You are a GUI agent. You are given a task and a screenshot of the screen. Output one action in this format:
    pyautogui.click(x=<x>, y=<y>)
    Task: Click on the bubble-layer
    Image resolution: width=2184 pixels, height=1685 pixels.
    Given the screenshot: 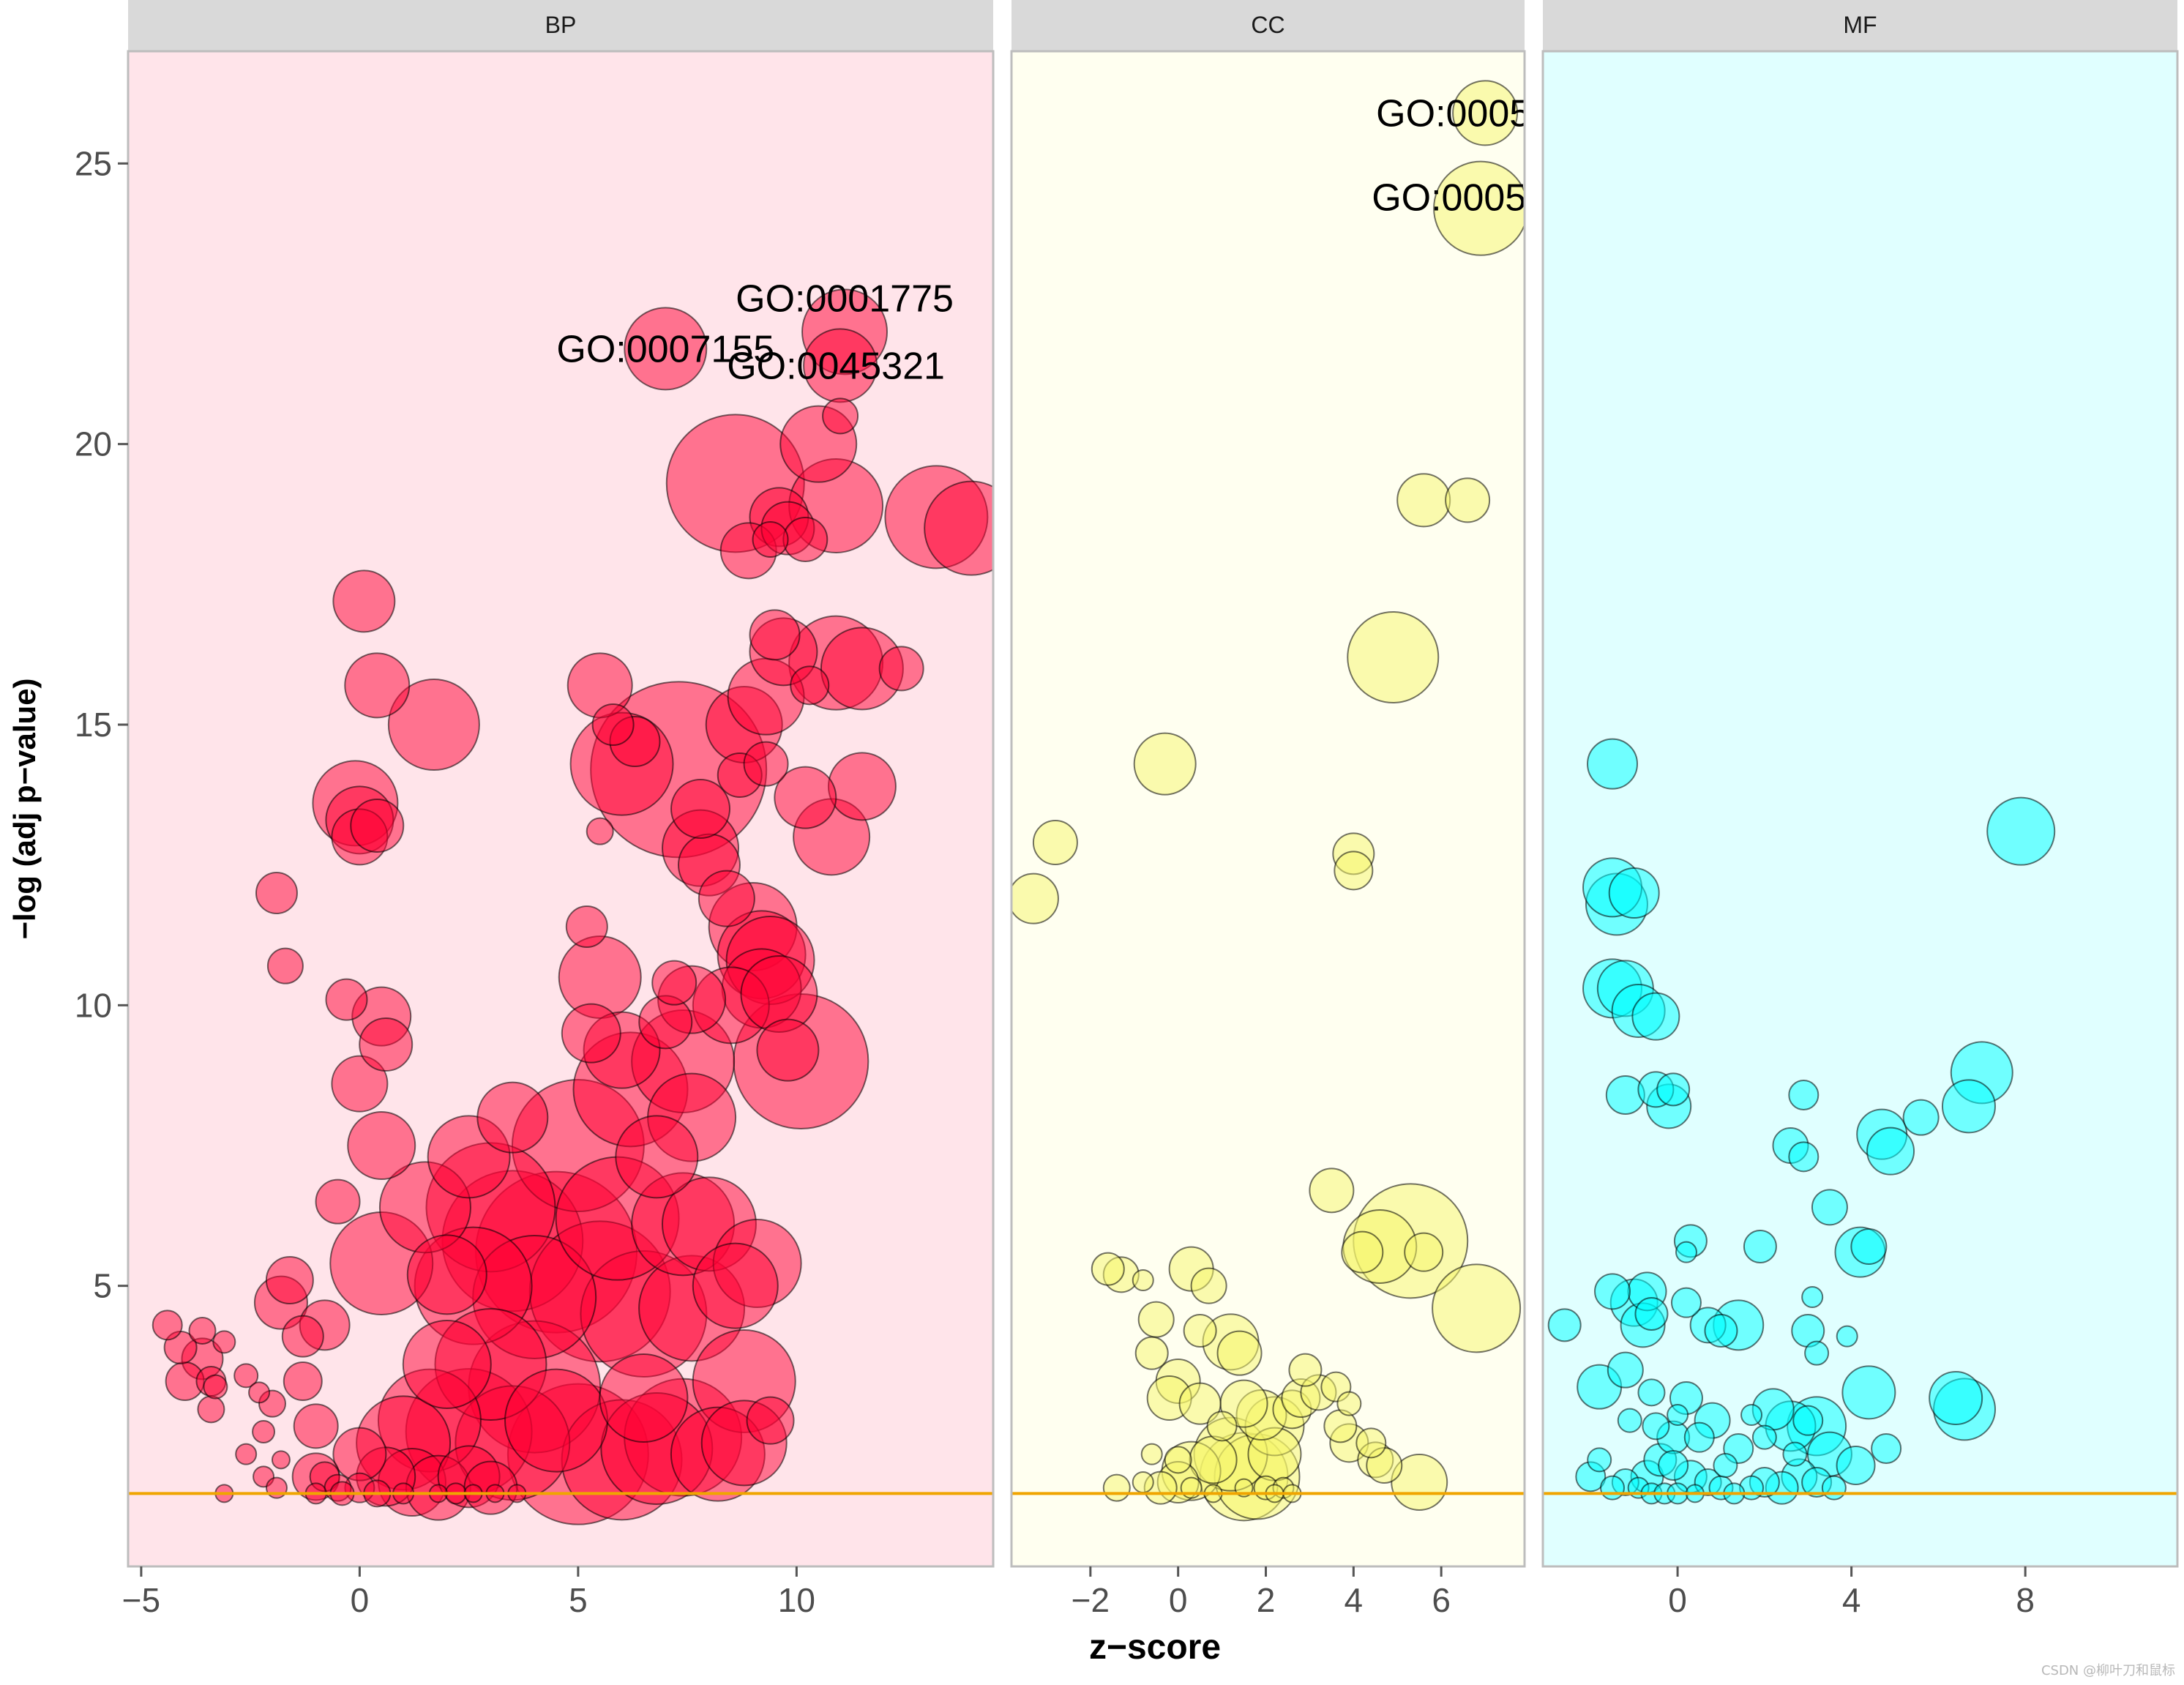 What is the action you would take?
    pyautogui.click(x=1802, y=1121)
    